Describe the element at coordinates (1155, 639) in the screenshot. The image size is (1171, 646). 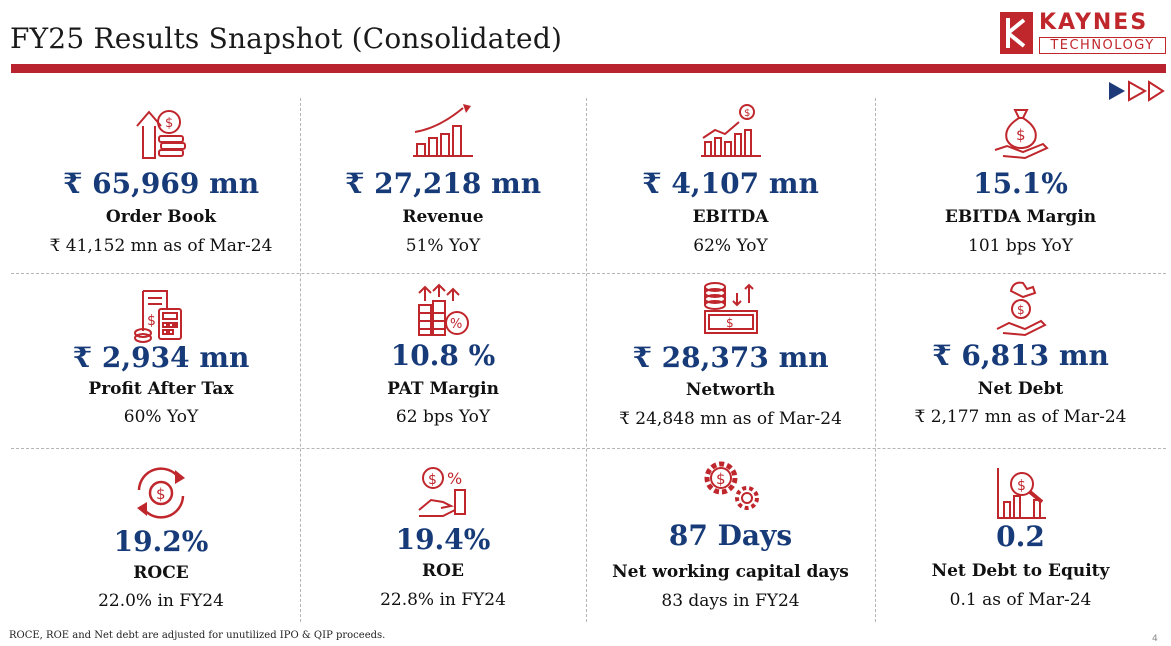
I see `page-number: 4` at that location.